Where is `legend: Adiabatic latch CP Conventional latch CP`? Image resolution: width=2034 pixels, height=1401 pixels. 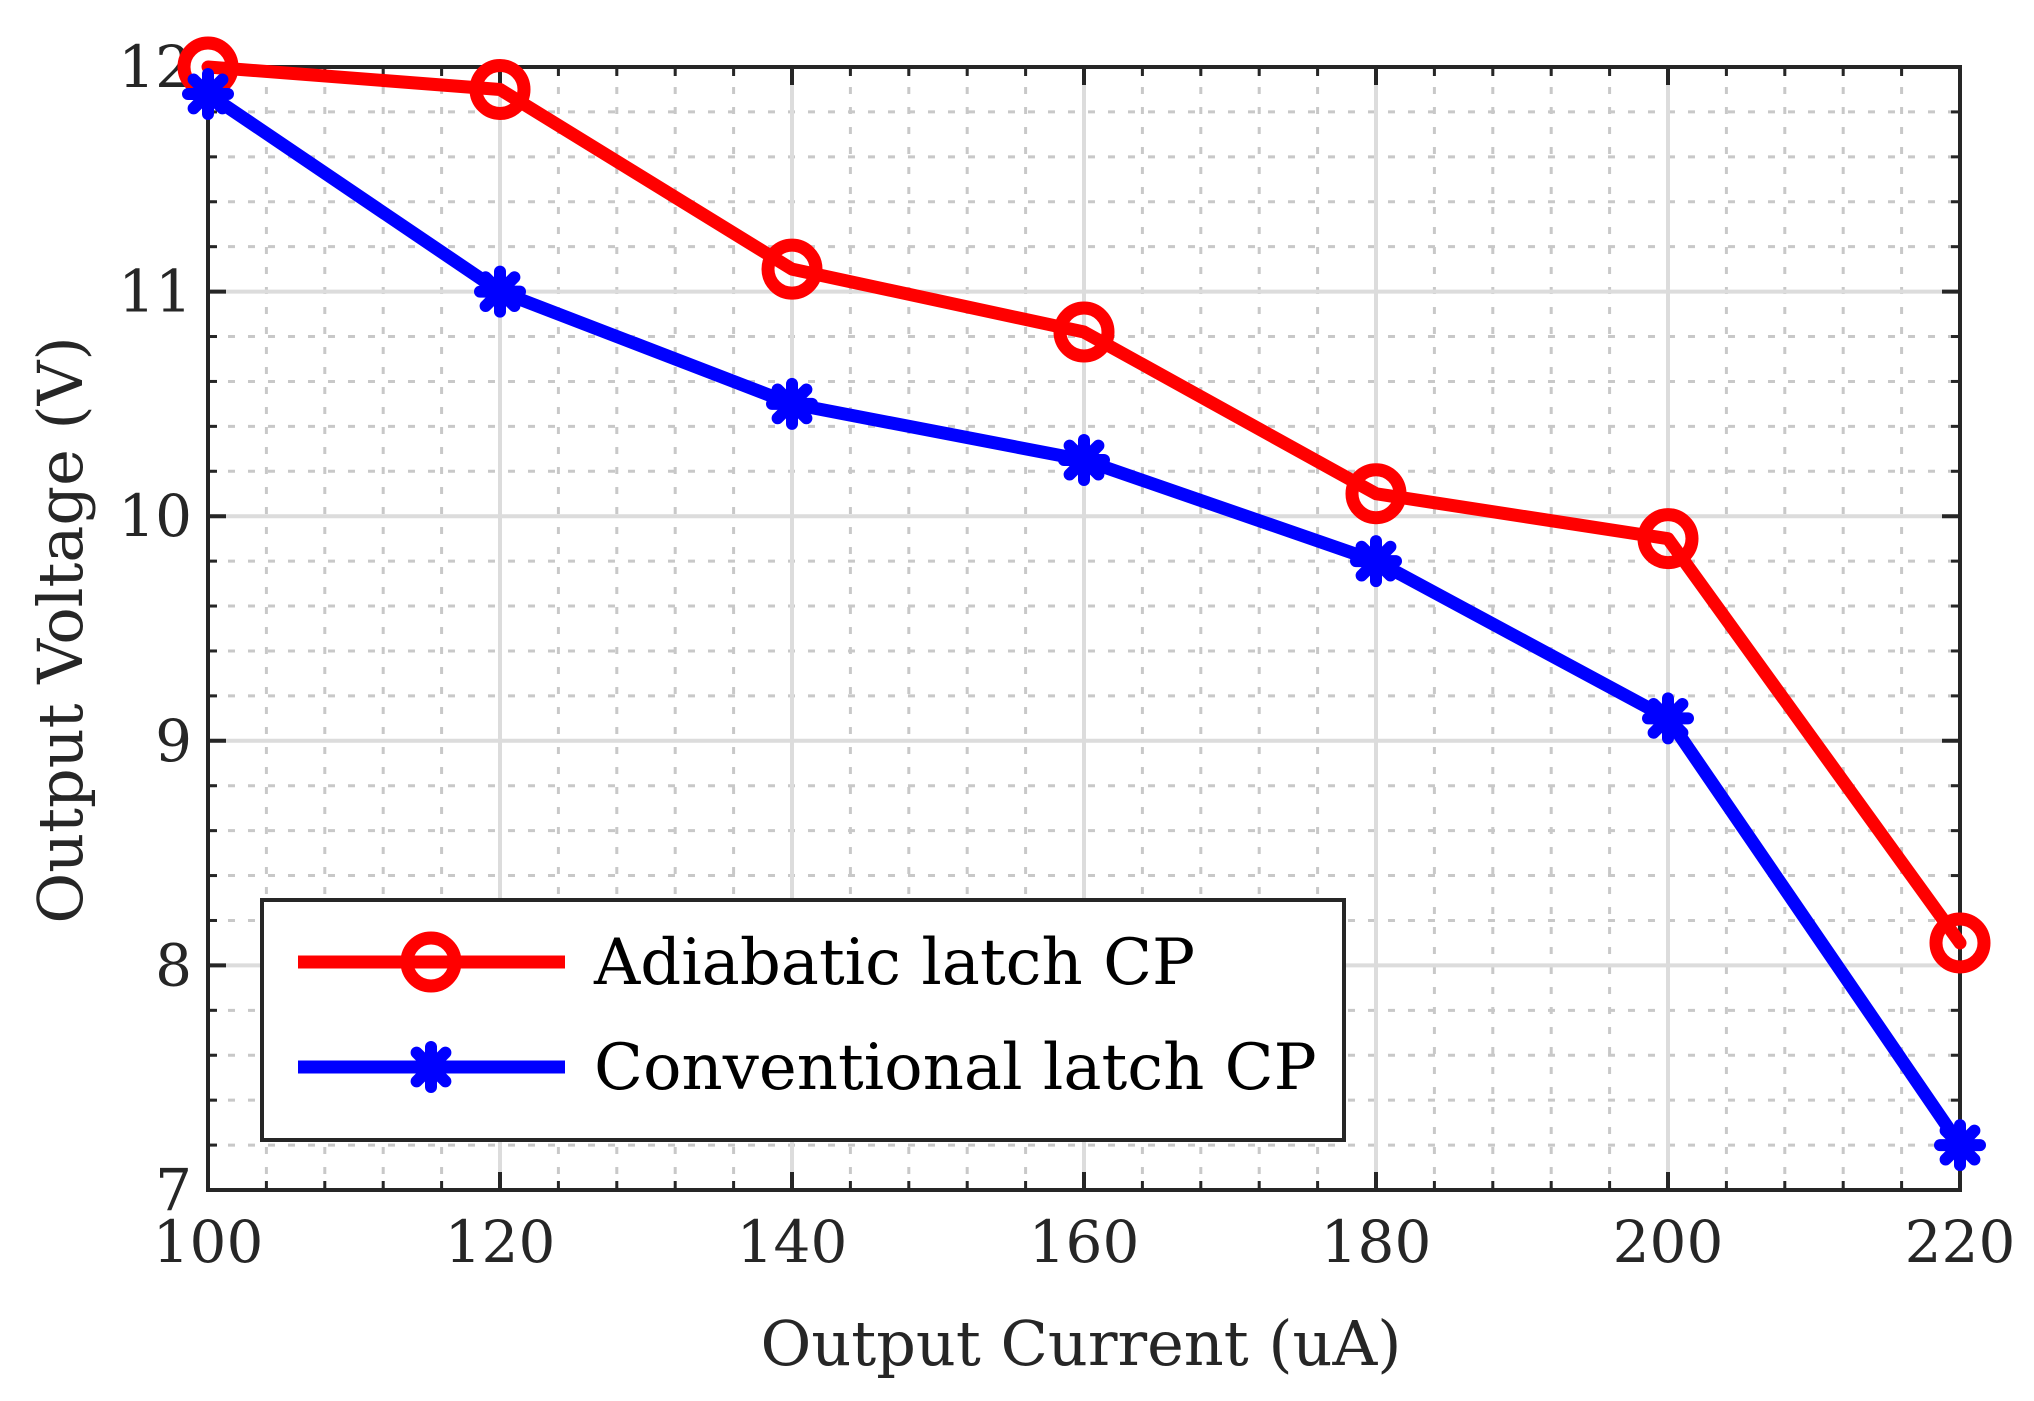
legend: Adiabatic latch CP Conventional latch CP is located at coordinates (803, 1020).